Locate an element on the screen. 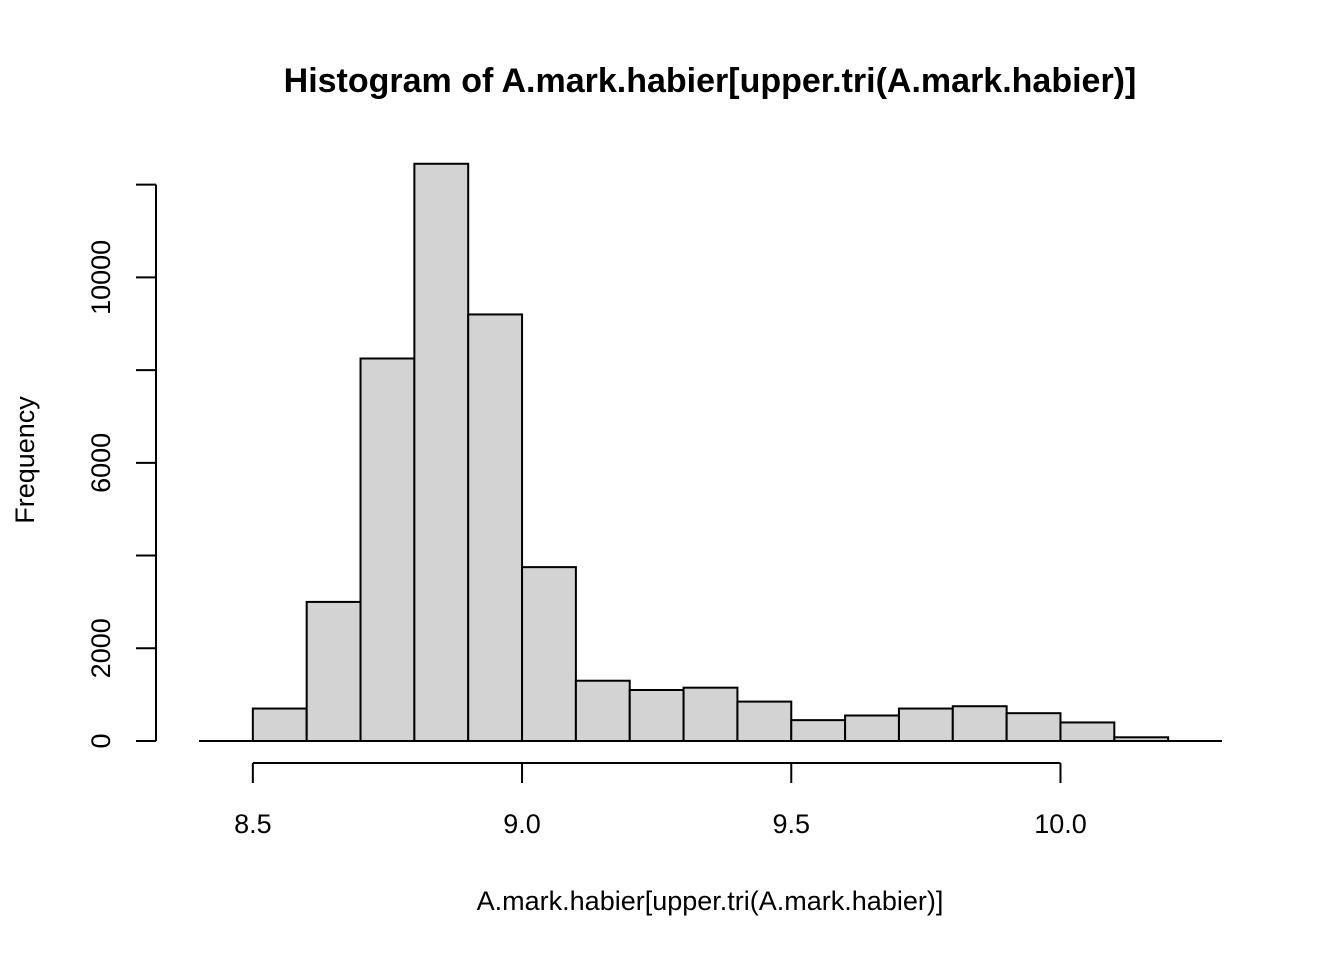 Image resolution: width=1344 pixels, height=960 pixels. y-tick-label: 6000 is located at coordinates (101, 463).